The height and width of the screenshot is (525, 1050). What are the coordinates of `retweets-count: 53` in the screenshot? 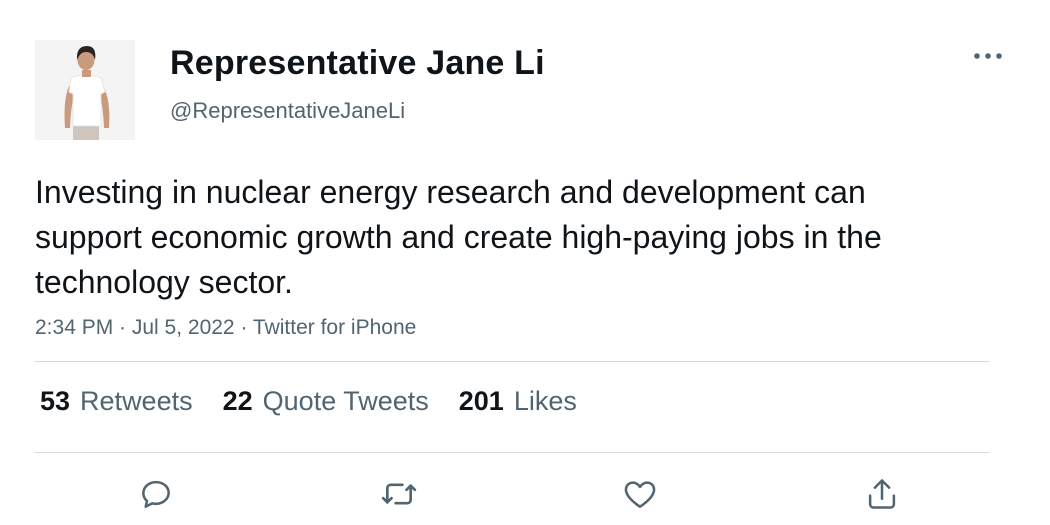 It's located at (55, 401).